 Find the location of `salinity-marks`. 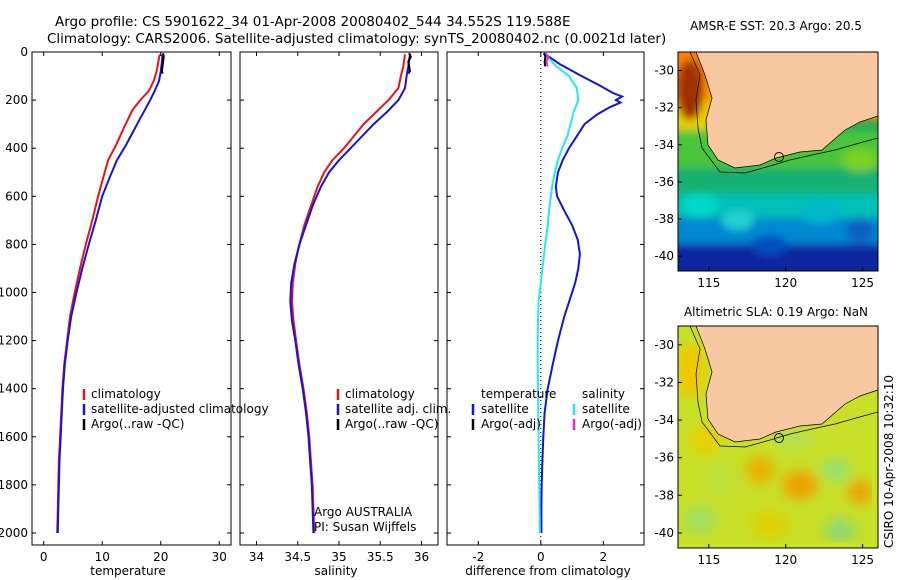

salinity-marks is located at coordinates (350, 293).